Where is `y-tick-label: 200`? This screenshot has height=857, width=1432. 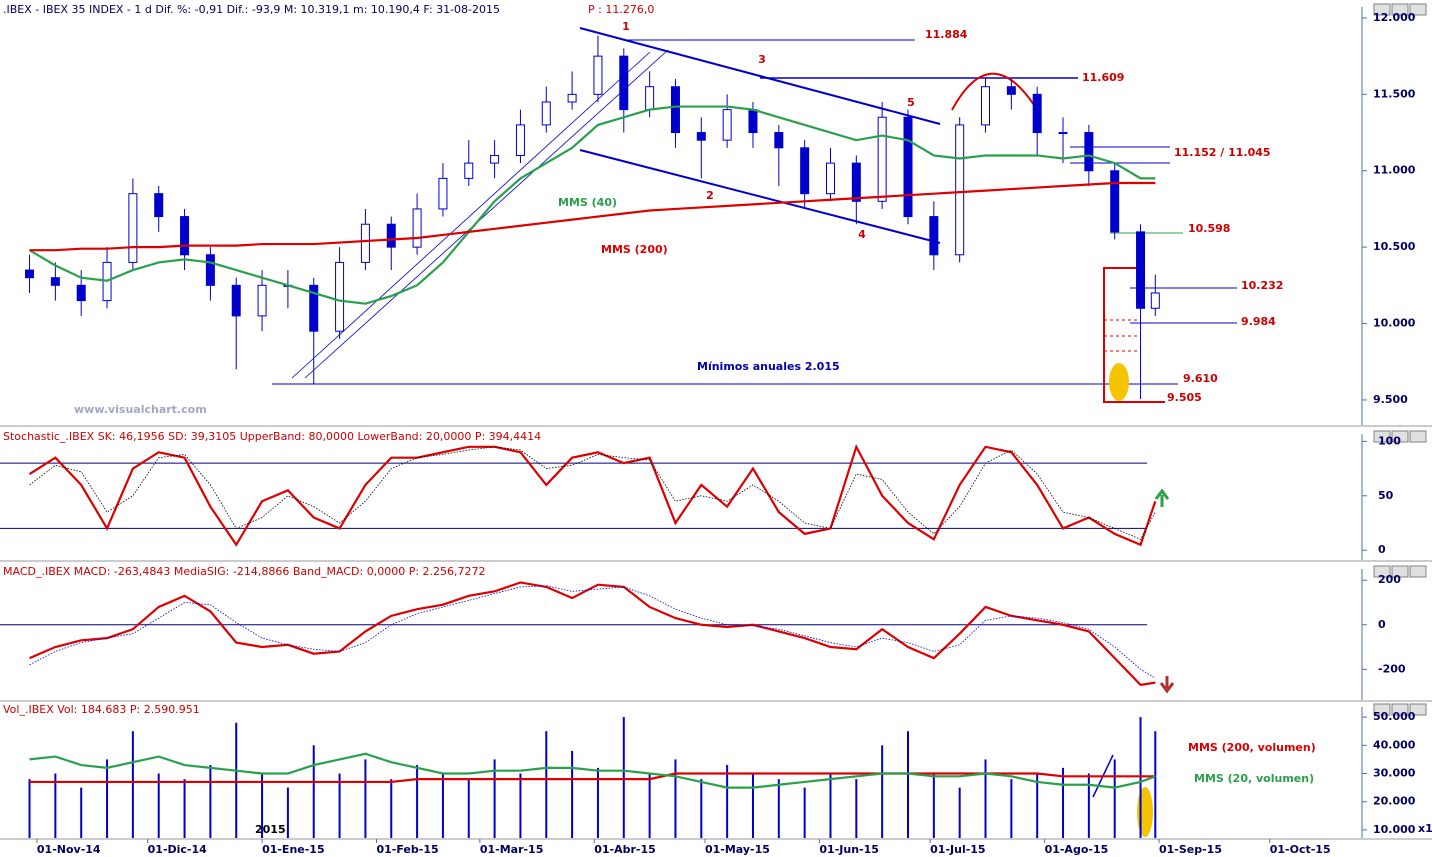 y-tick-label: 200 is located at coordinates (1389, 579).